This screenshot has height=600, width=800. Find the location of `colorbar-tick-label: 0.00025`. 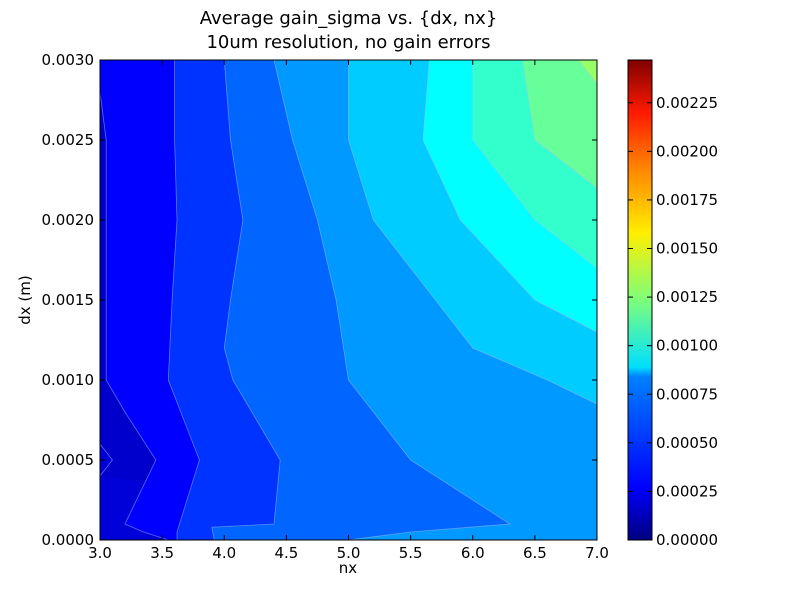

colorbar-tick-label: 0.00025 is located at coordinates (687, 491).